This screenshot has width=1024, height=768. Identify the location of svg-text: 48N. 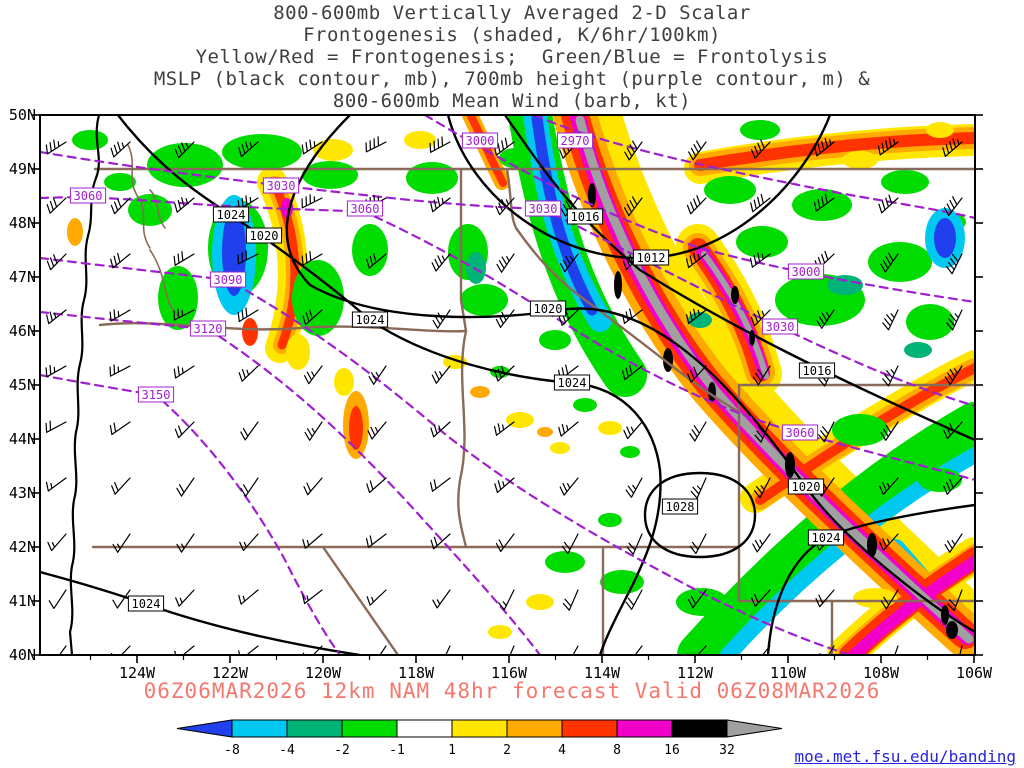
(22, 223).